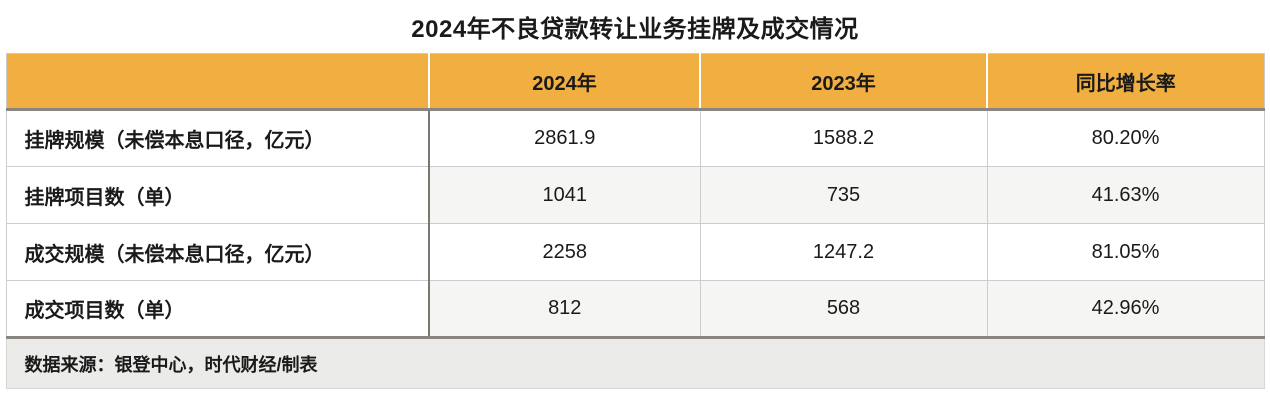 This screenshot has width=1270, height=412. Describe the element at coordinates (1125, 195) in the screenshot. I see `cell-growth: 41.63%` at that location.